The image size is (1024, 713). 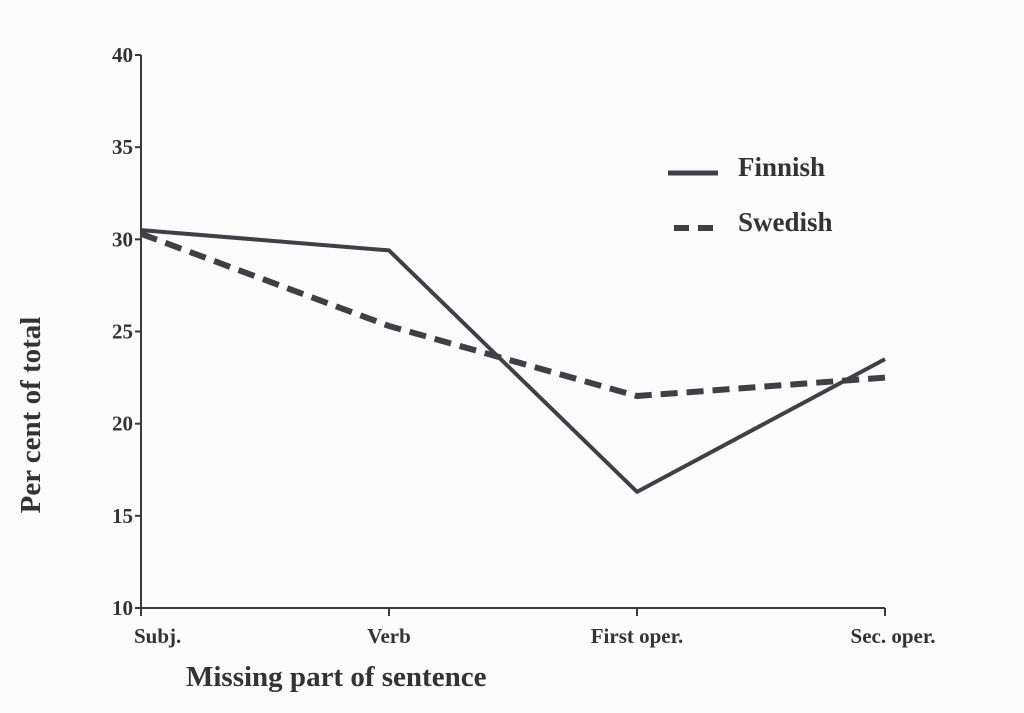 I want to click on y-axis-title: Per cent of total, so click(x=31, y=415).